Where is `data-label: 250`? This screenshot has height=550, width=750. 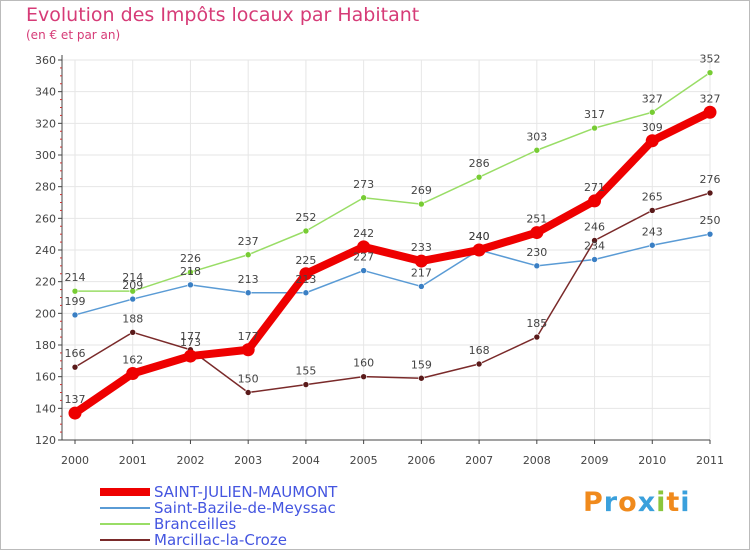 data-label: 250 is located at coordinates (710, 220).